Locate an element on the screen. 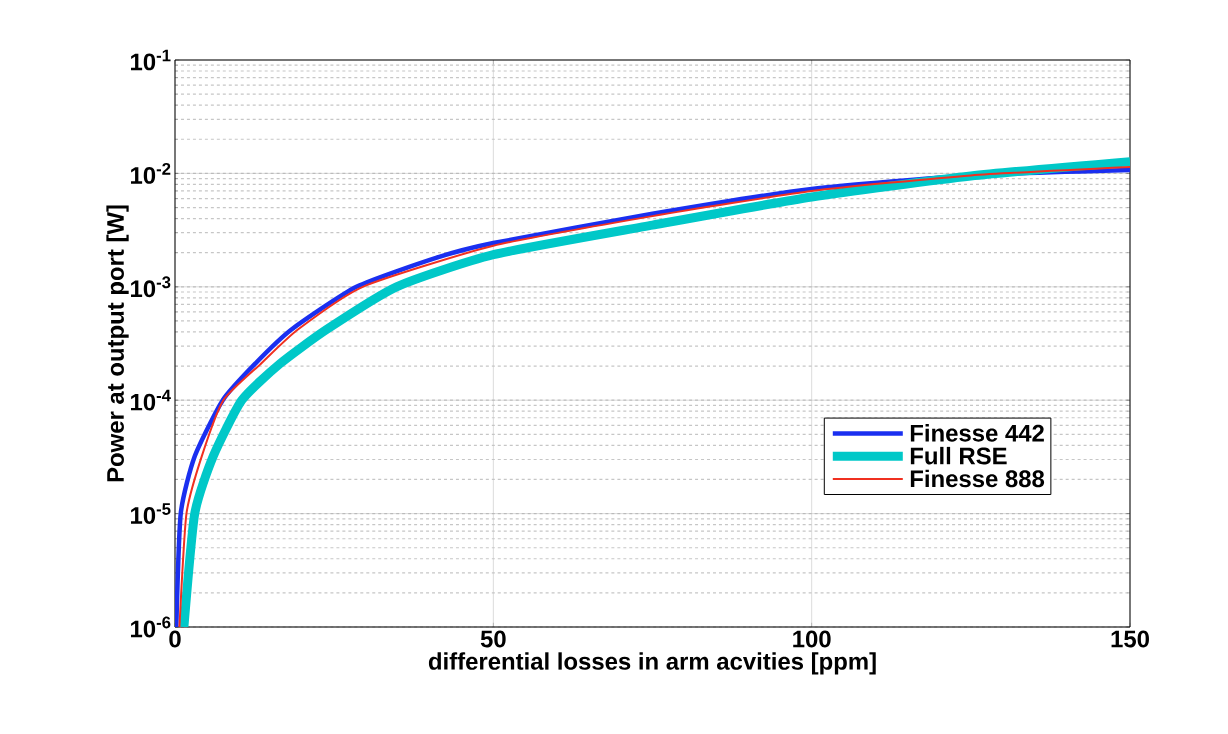  y-tick-label: 10$^{-4}$ is located at coordinates (151, 400).